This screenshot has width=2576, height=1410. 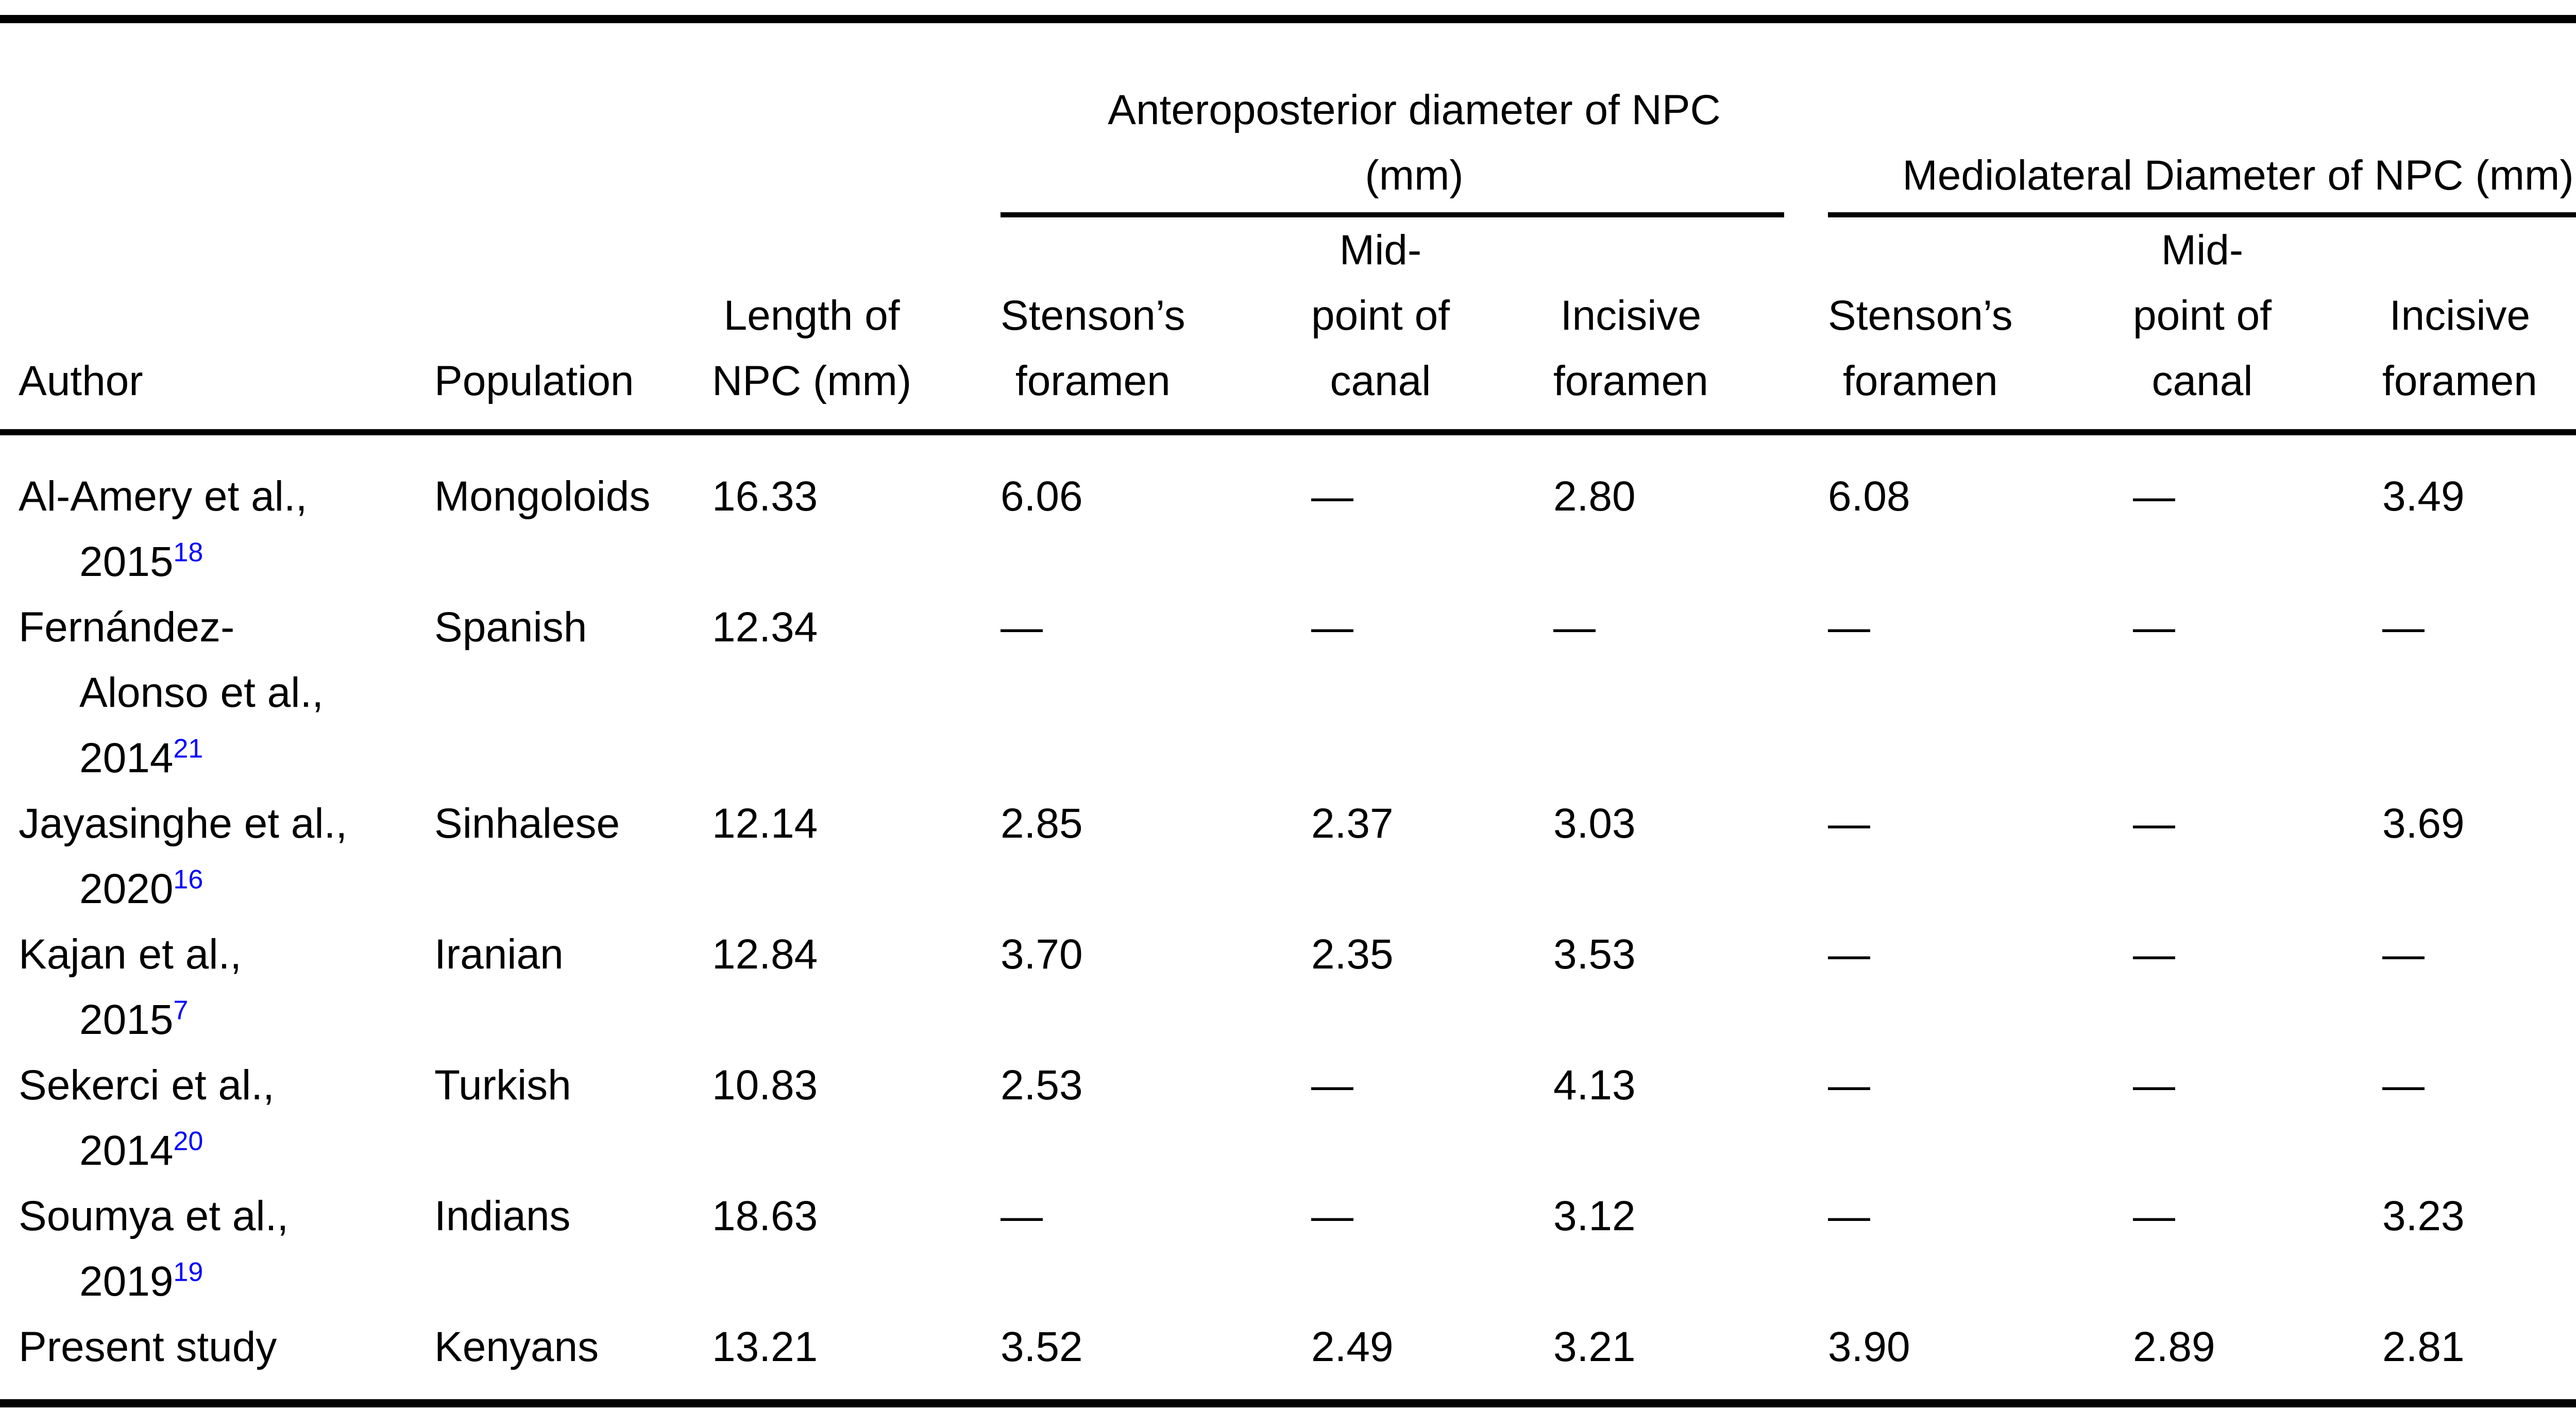 I want to click on value-cell: 3.49, so click(x=2423, y=496).